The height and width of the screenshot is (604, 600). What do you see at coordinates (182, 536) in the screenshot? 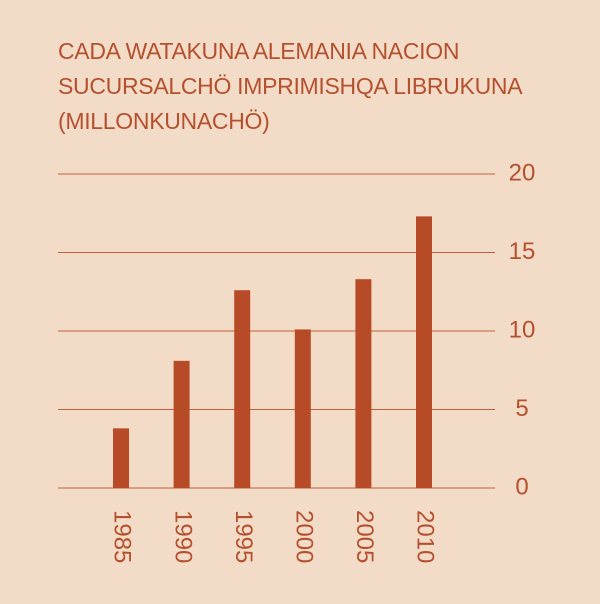
I see `x-tick-label: 1990` at bounding box center [182, 536].